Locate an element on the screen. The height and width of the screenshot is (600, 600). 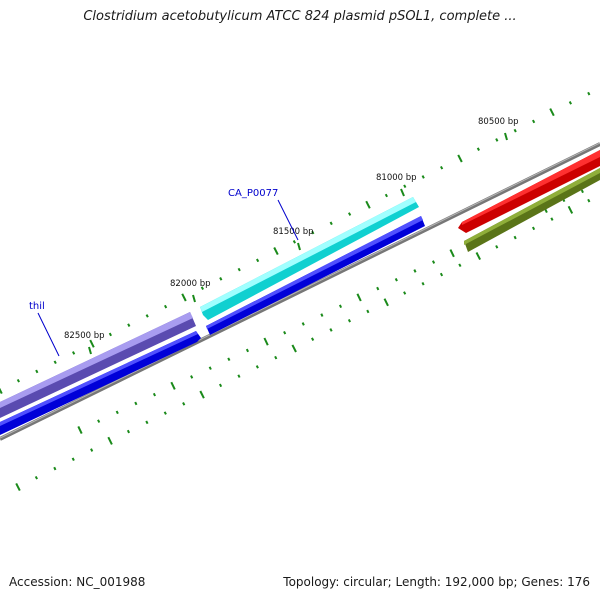
accession-text: Accession: NC_001988 is located at coordinates (77, 582).